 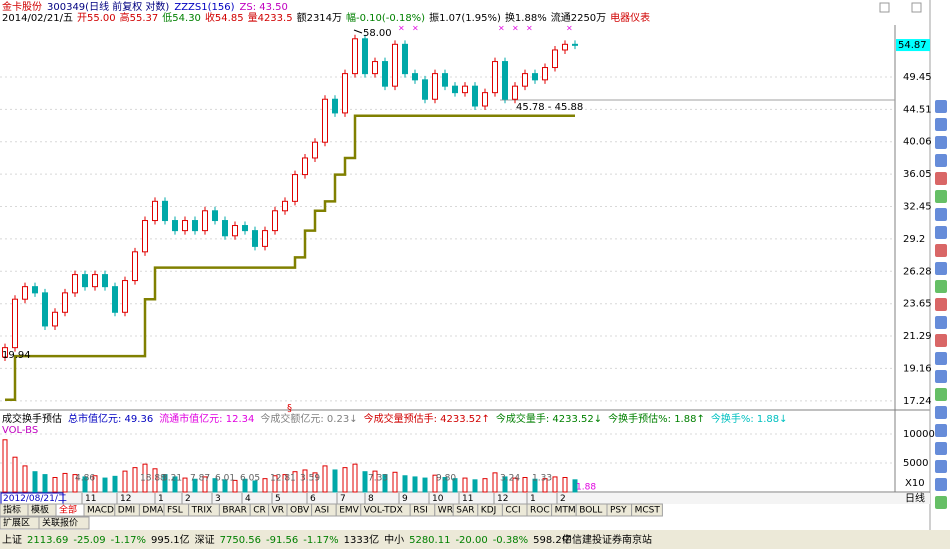 What do you see at coordinates (248, 499) in the screenshot?
I see `month-label: 4` at bounding box center [248, 499].